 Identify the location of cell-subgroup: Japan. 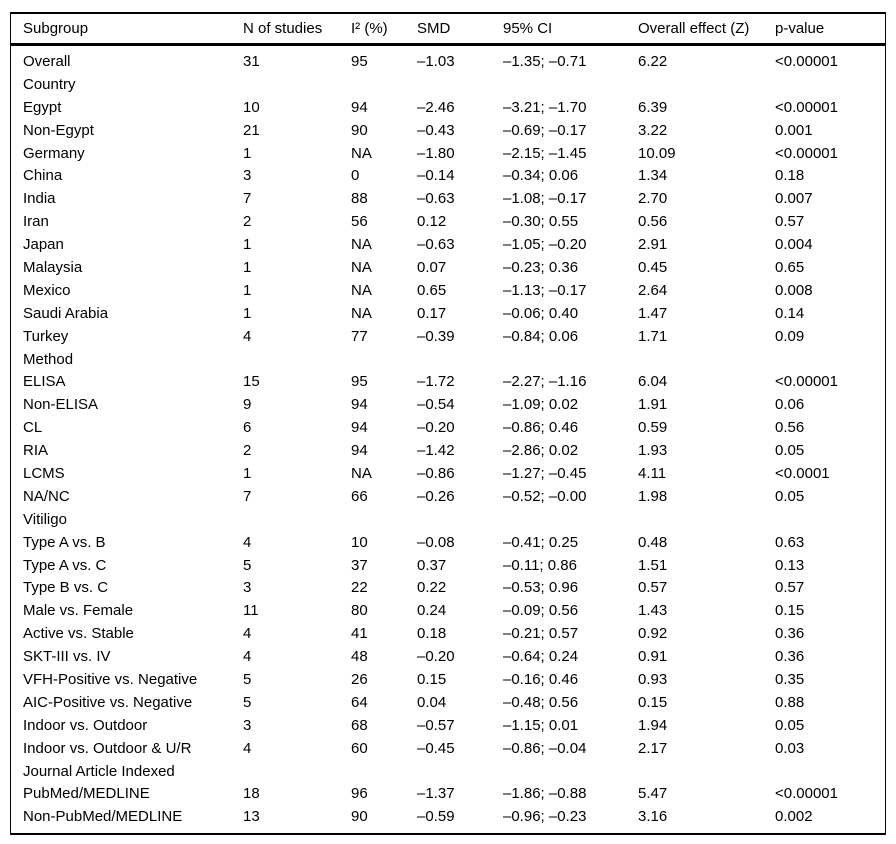
(43, 245).